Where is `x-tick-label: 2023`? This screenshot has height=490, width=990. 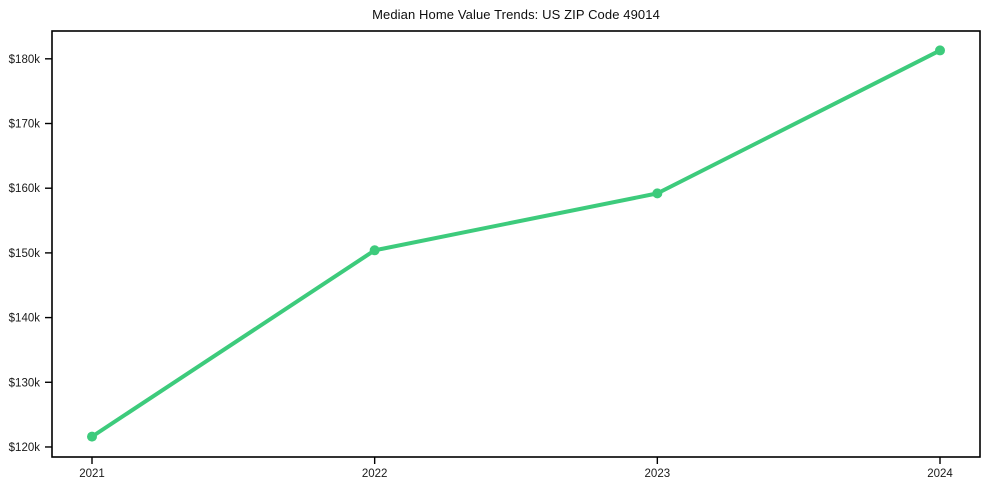 x-tick-label: 2023 is located at coordinates (658, 474).